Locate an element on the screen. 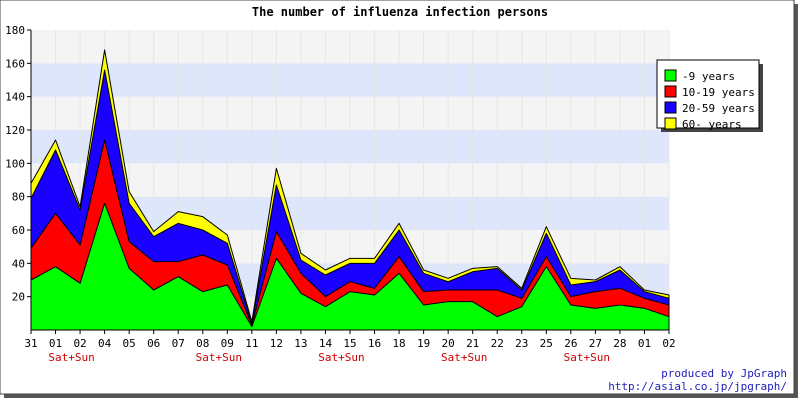 This screenshot has width=800, height=400. y-tick-label: 20 is located at coordinates (18, 297).